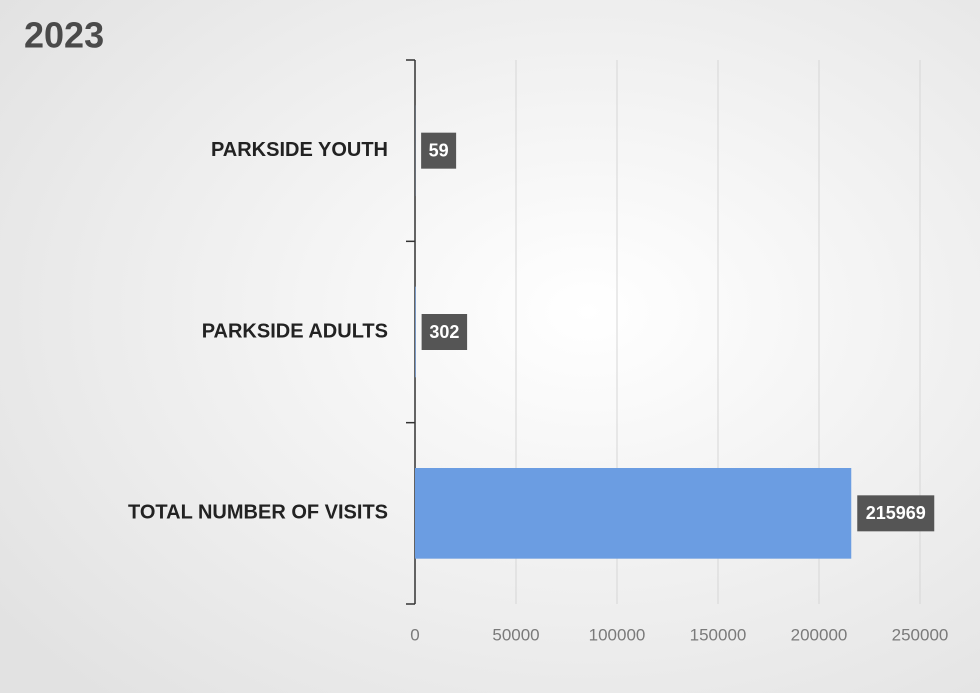 This screenshot has height=693, width=980. I want to click on x-tick-label: 200000, so click(819, 634).